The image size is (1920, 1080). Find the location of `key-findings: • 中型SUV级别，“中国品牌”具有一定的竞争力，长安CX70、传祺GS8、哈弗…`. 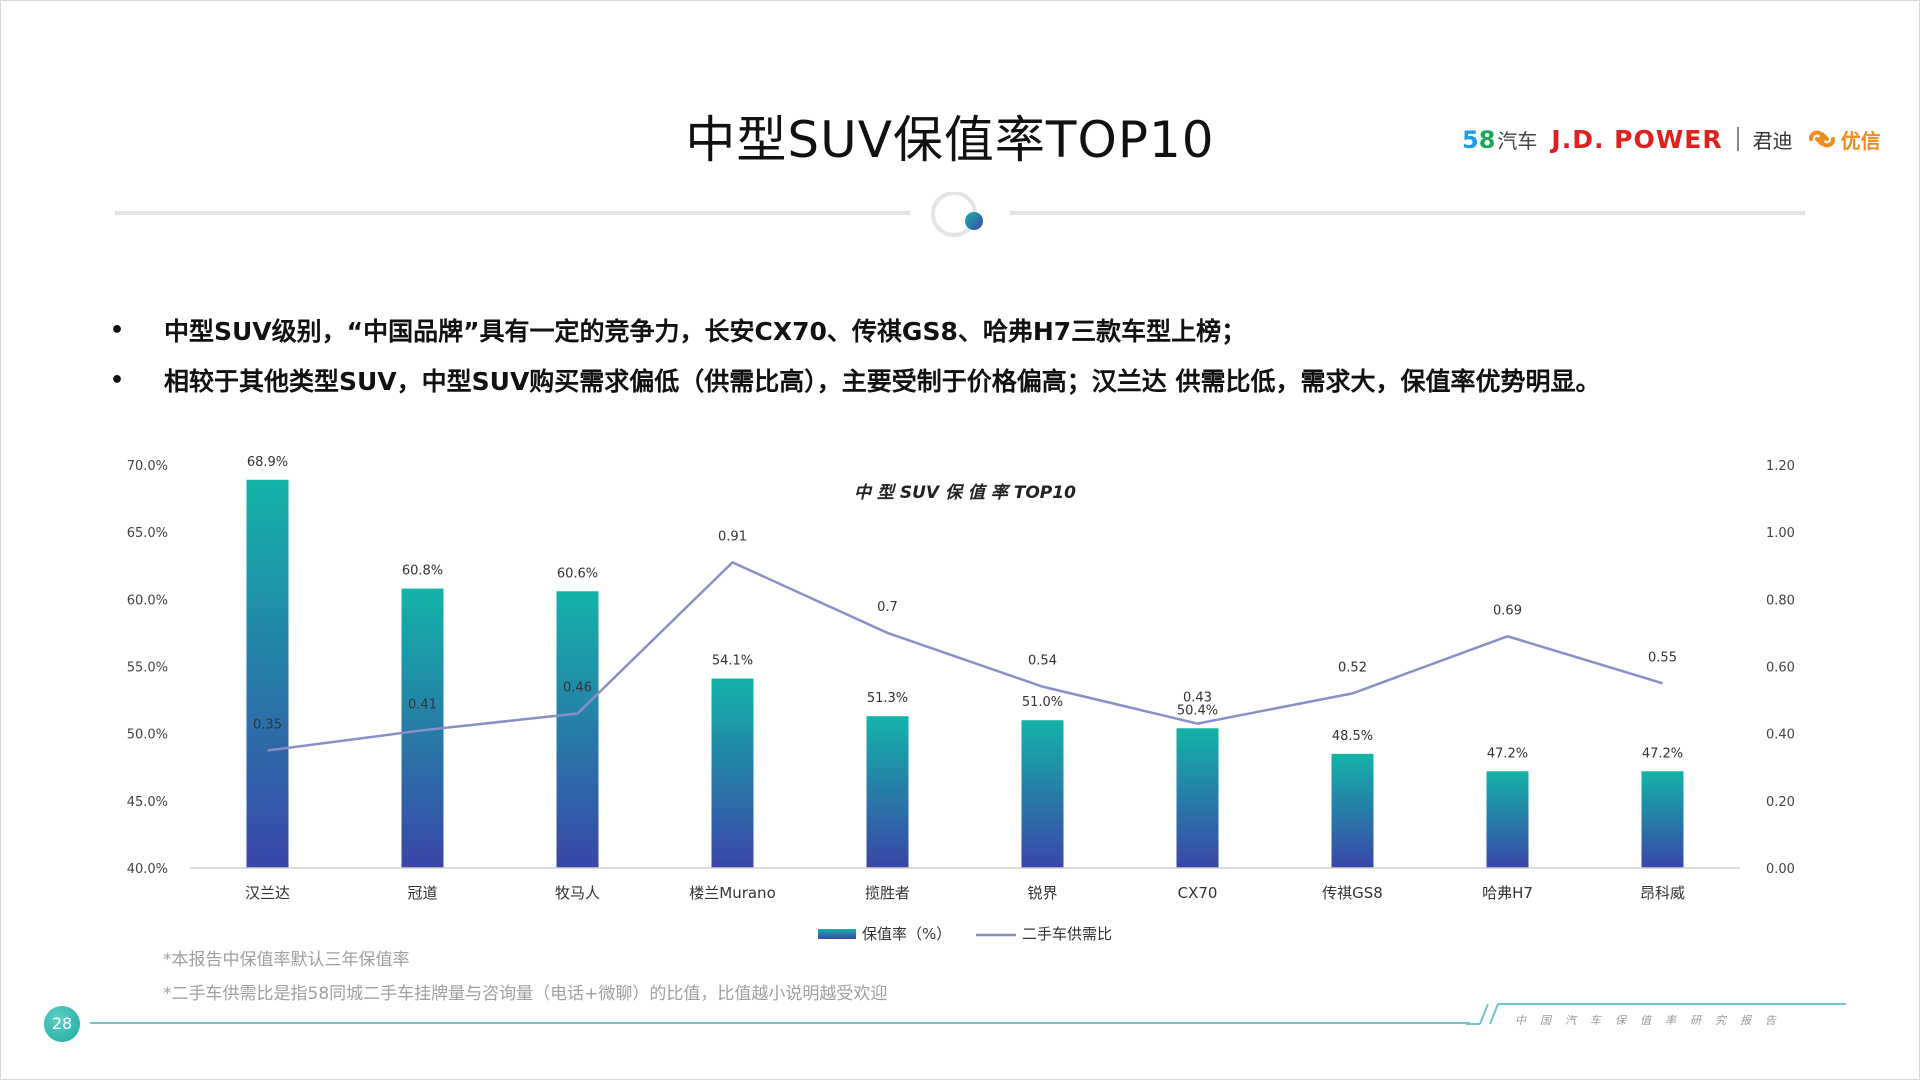

key-findings: • 中型SUV级别，“中国品牌”具有一定的竞争力，长安CX70、传祺GS8、哈弗… is located at coordinates (990, 355).